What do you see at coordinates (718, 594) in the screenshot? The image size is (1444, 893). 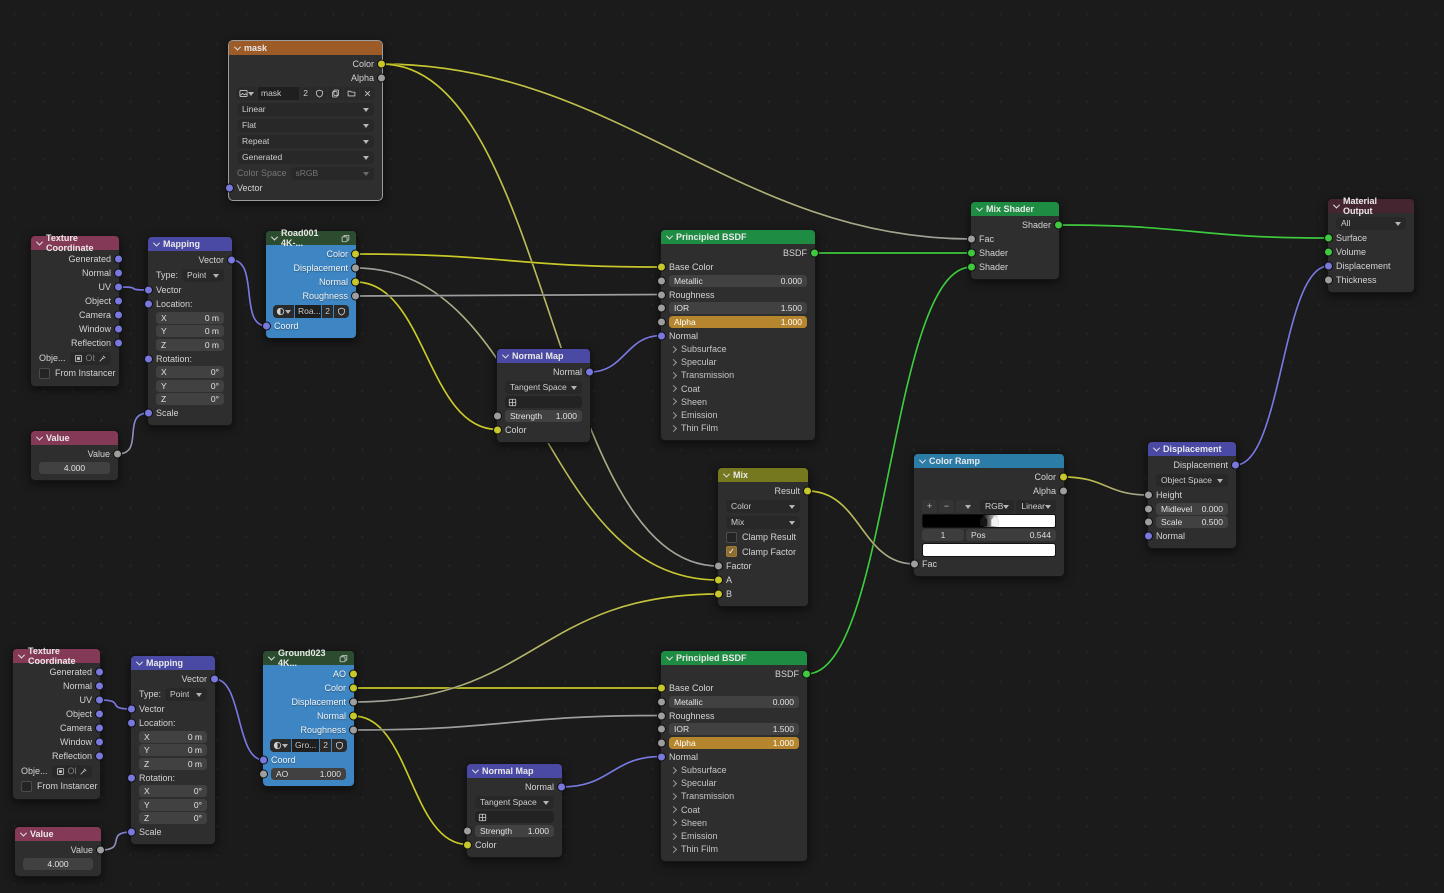 I see `socket-mix-b` at bounding box center [718, 594].